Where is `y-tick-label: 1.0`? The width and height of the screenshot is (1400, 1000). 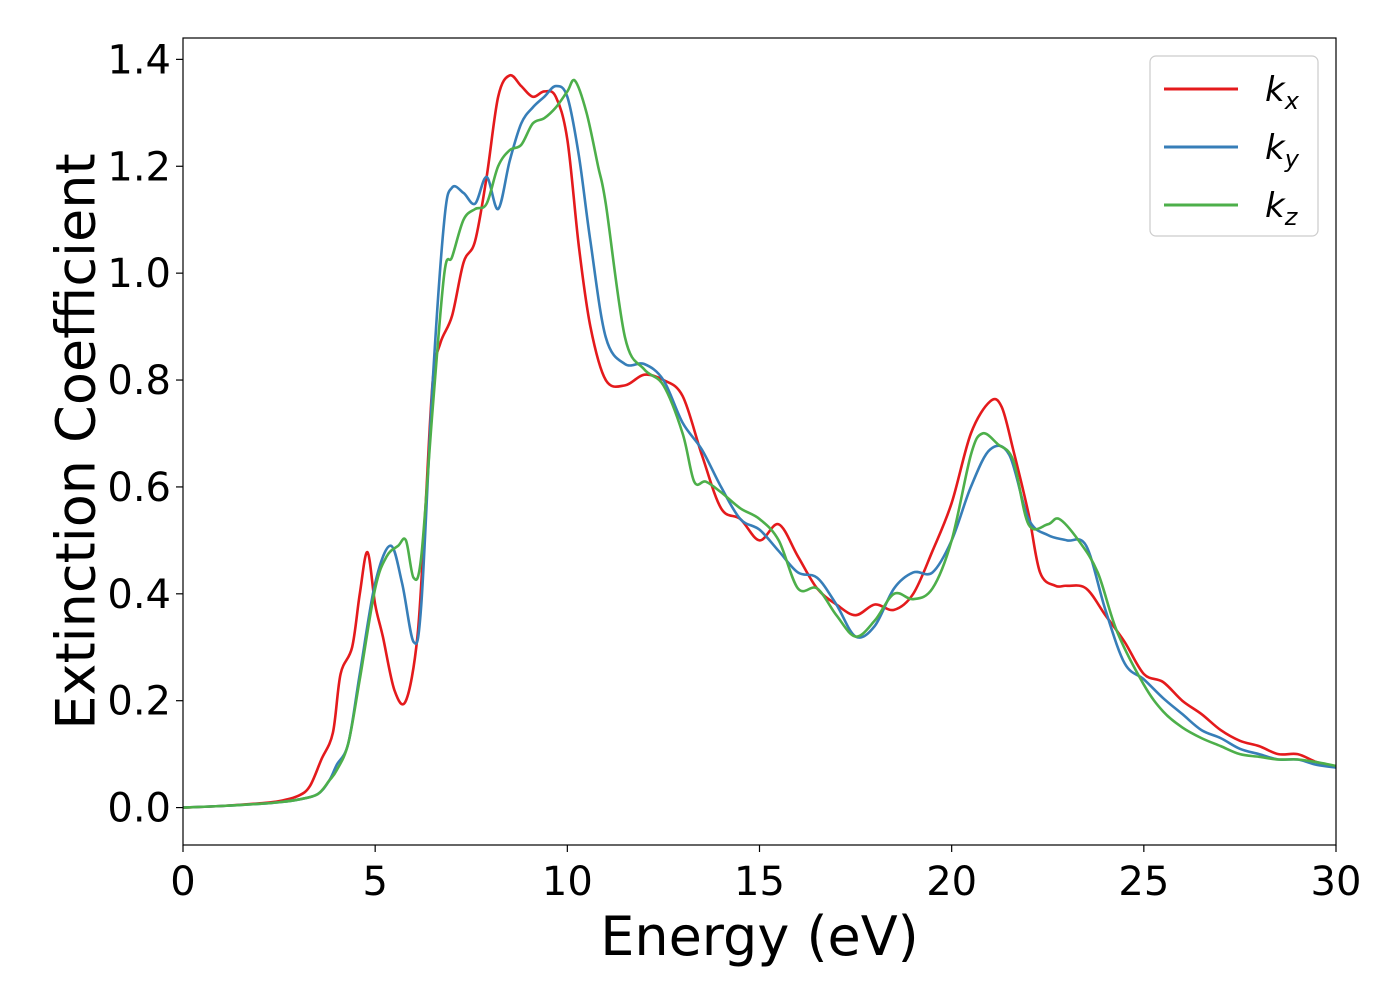
y-tick-label: 1.0 is located at coordinates (139, 274).